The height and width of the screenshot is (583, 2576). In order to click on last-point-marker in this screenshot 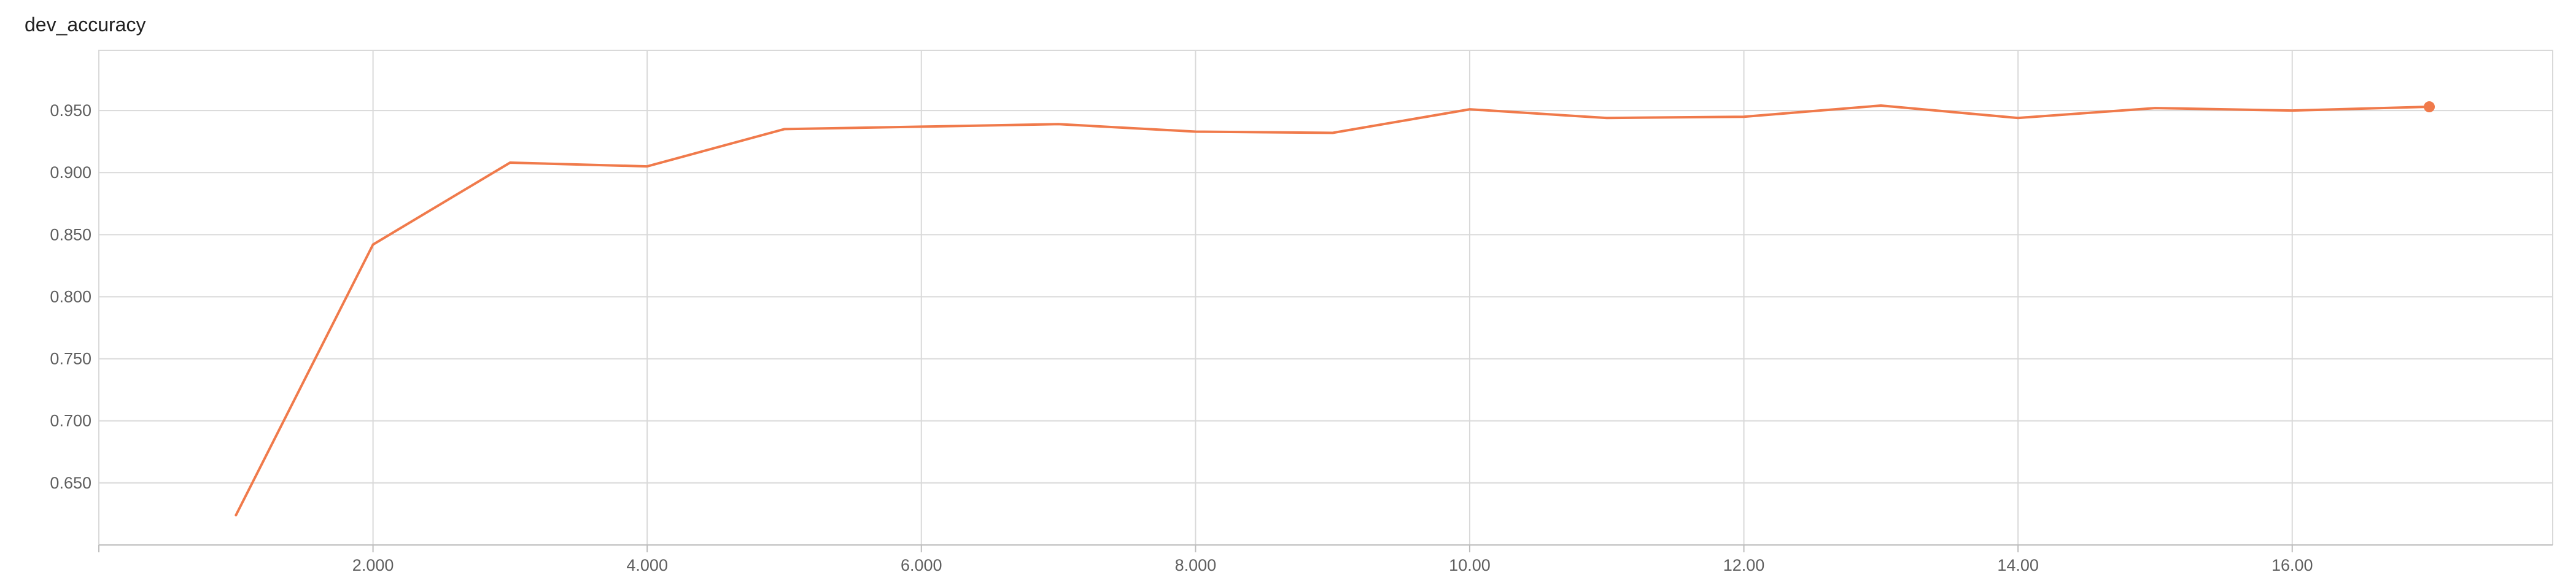, I will do `click(2429, 107)`.